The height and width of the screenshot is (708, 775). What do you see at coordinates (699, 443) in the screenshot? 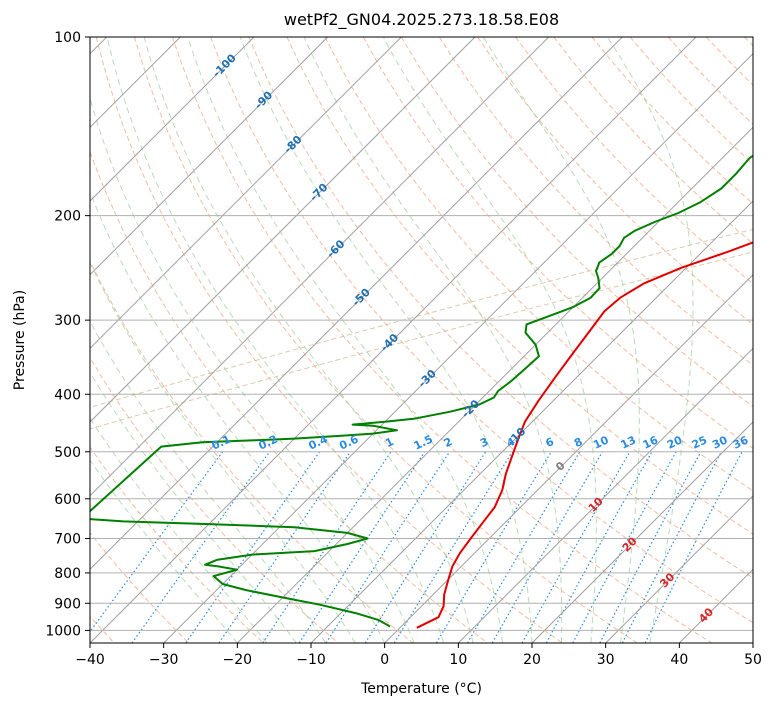
I see `mixing-ratio-label: 25` at bounding box center [699, 443].